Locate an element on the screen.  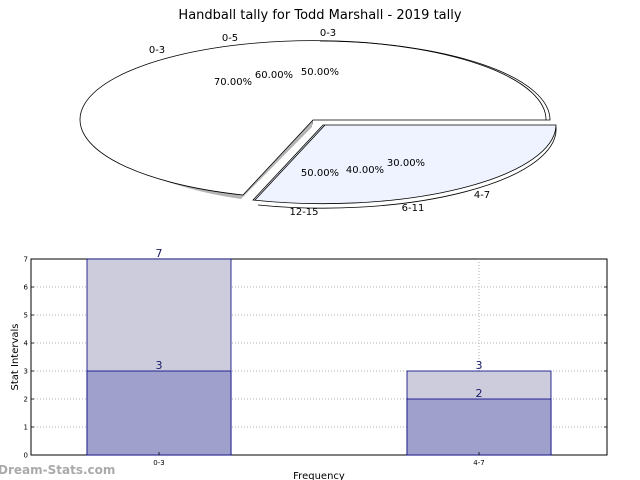
y-tick-label: 5 is located at coordinates (26, 316).